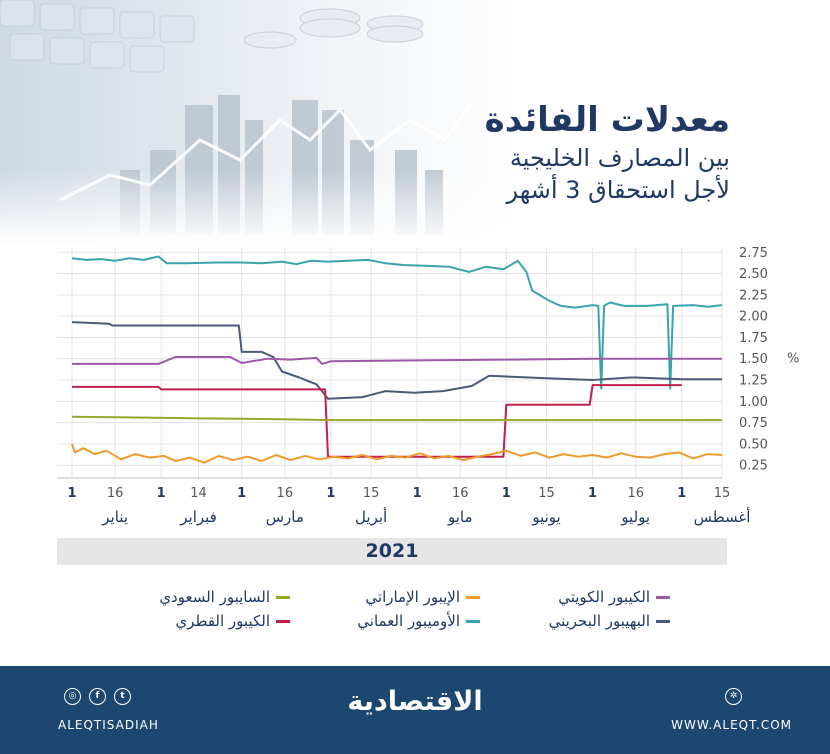 The width and height of the screenshot is (830, 754). What do you see at coordinates (97, 696) in the screenshot?
I see `facebook-icon: f` at bounding box center [97, 696].